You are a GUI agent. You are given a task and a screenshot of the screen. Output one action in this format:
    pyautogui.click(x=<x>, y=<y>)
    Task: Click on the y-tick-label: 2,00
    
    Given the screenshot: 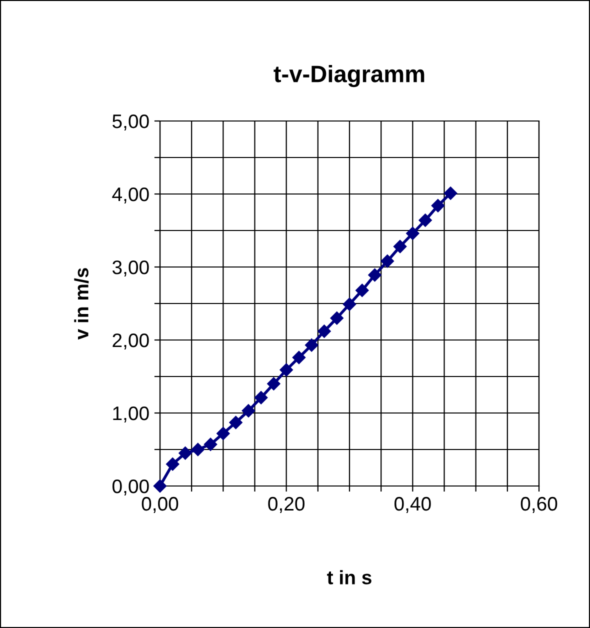 What is the action you would take?
    pyautogui.click(x=130, y=341)
    